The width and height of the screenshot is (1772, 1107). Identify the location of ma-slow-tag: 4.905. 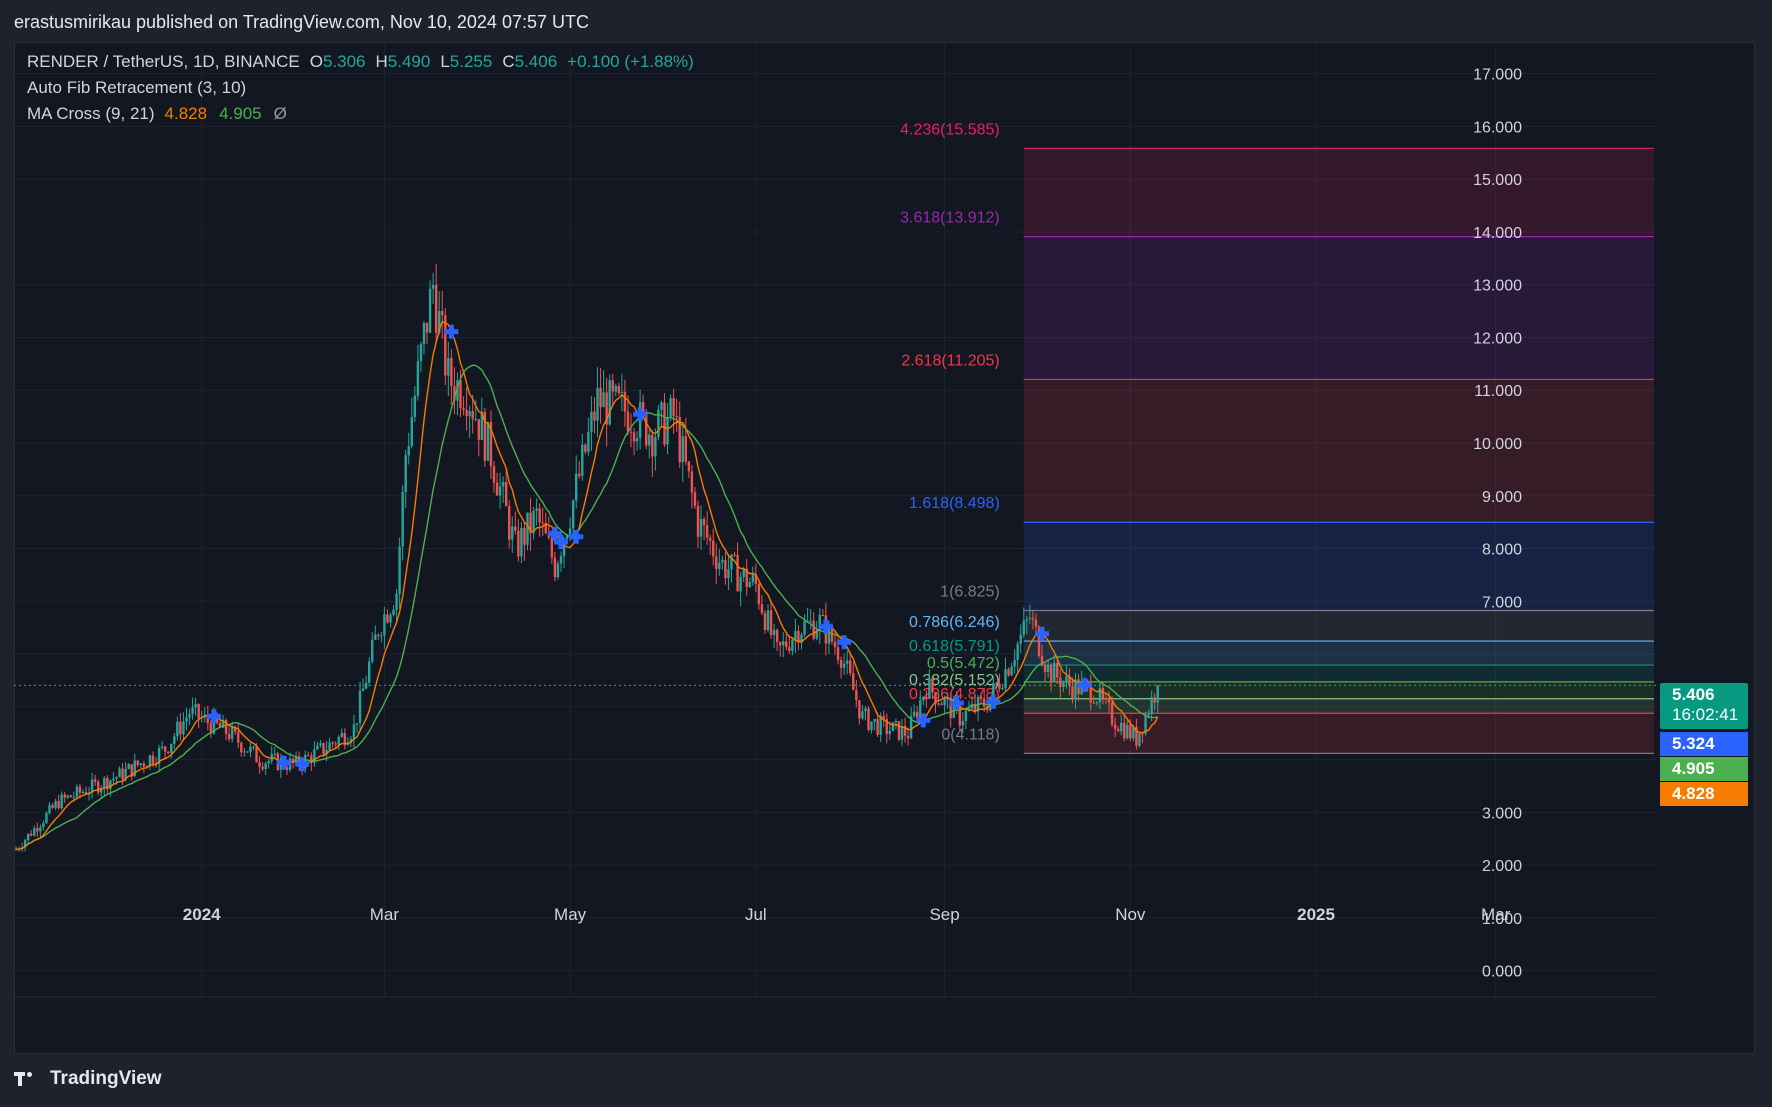
(1704, 769).